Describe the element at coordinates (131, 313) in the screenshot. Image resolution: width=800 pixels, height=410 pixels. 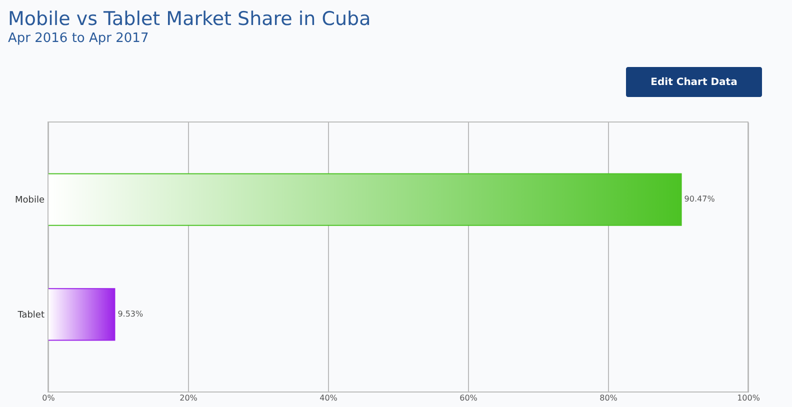
I see `data-label: 9.53%` at that location.